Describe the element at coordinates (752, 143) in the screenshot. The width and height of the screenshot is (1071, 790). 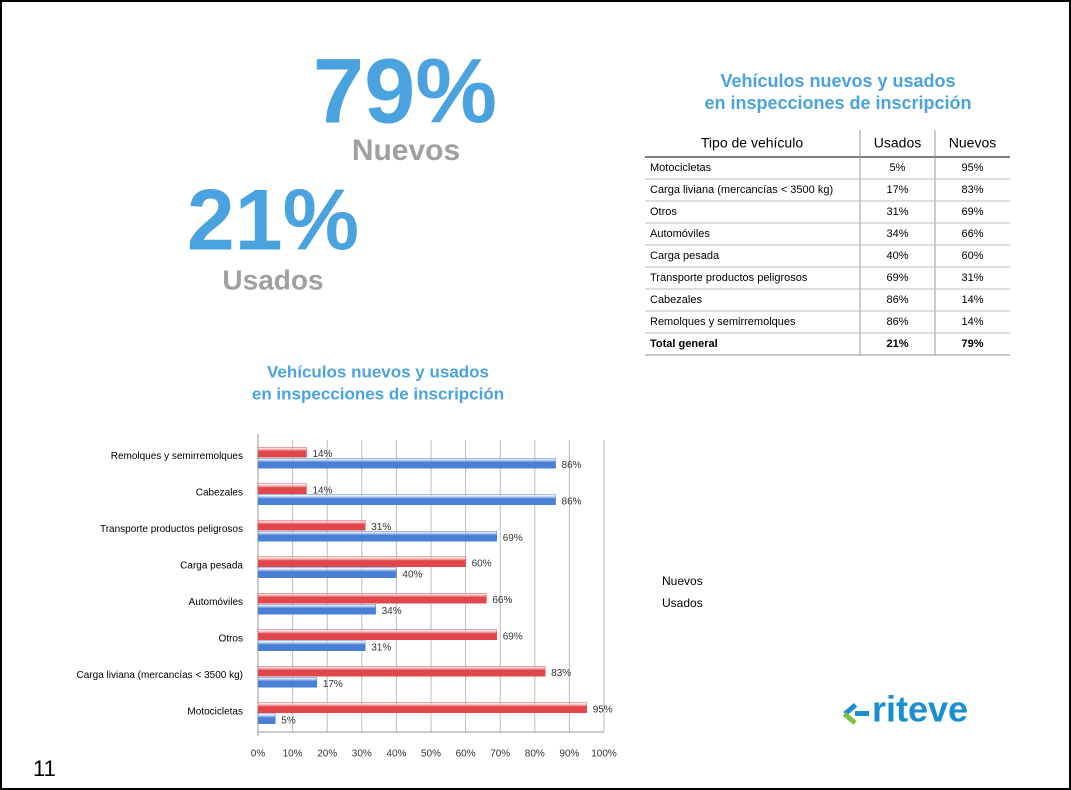
I see `table-cell: Tipo de vehículo` at that location.